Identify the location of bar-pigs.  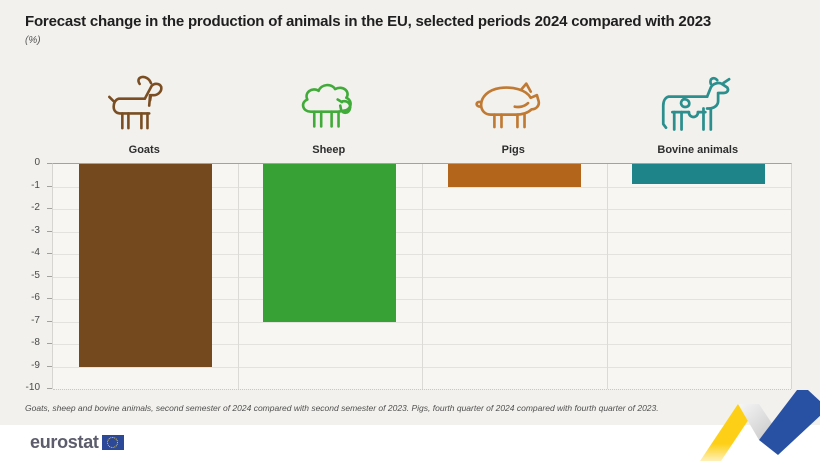
(514, 175).